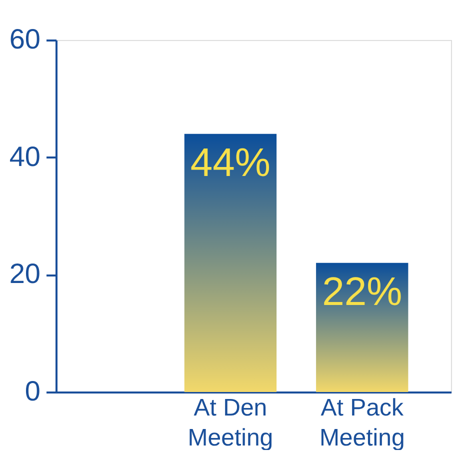 The image size is (459, 476). I want to click on y-tick-label: 0, so click(32, 391).